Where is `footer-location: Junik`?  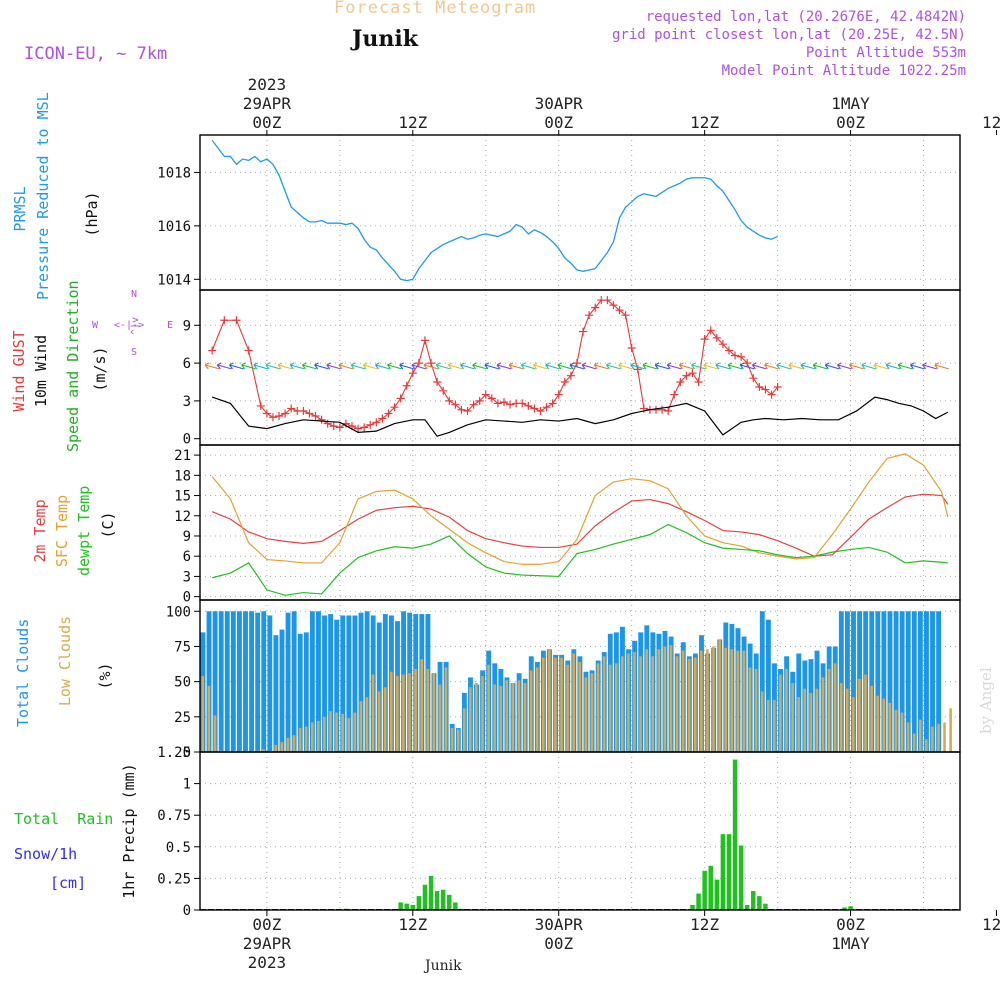
footer-location: Junik is located at coordinates (443, 966).